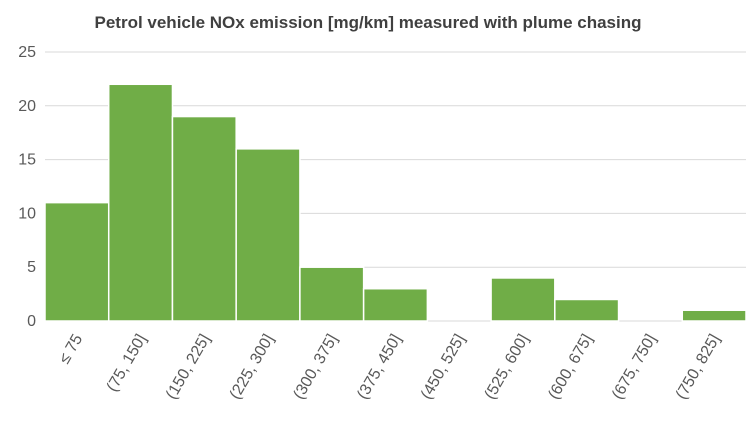  Describe the element at coordinates (27, 160) in the screenshot. I see `y-tick-label: 15` at that location.